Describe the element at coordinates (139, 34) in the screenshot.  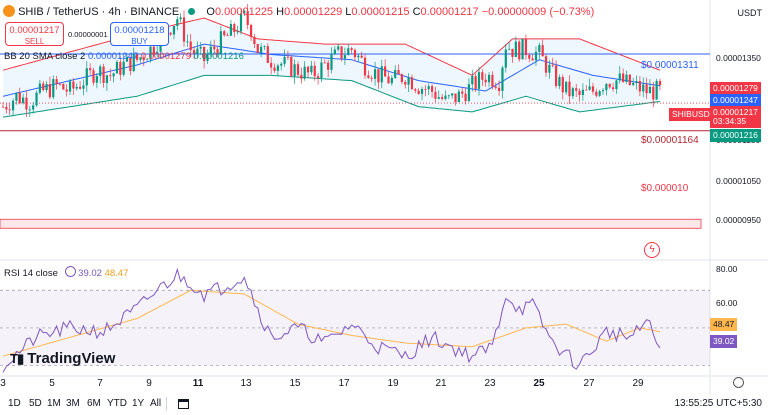
I see `buy-button: 0.00001218 BUY` at that location.